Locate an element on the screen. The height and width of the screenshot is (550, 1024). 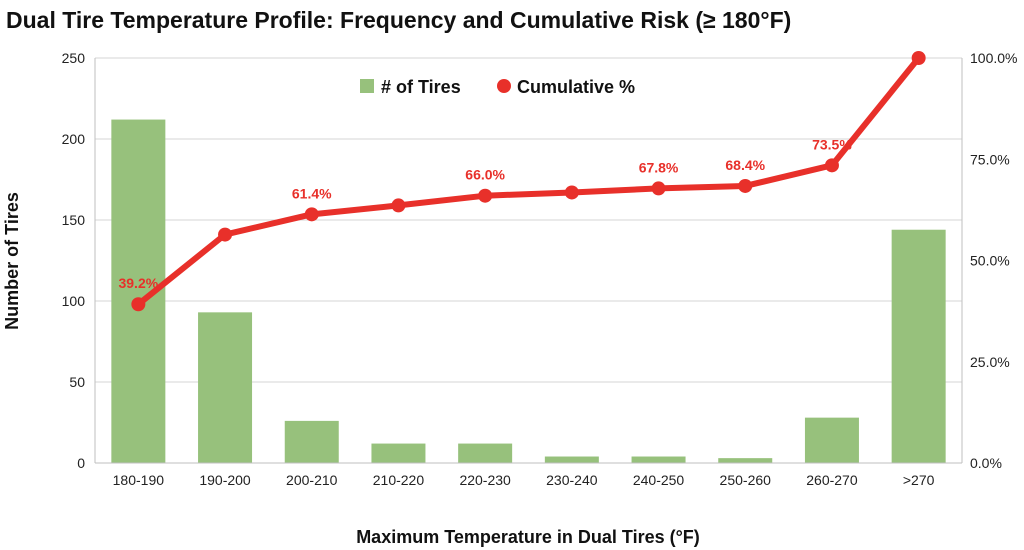
y-tick-label: 100 is located at coordinates (74, 301).